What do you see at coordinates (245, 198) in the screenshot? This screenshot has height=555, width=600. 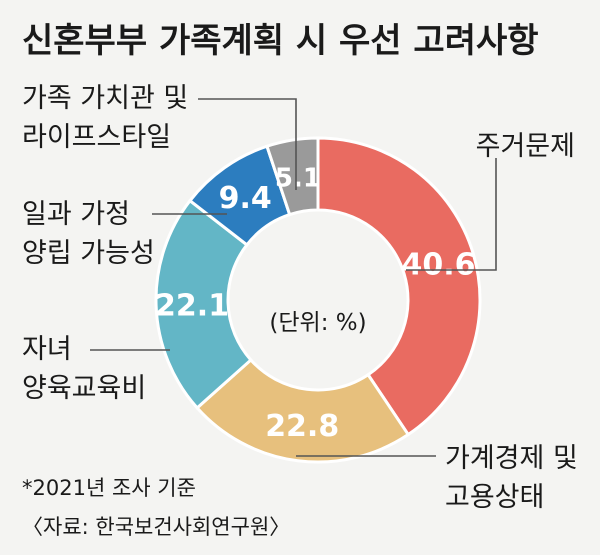 I see `slice-value-3: 9.4` at bounding box center [245, 198].